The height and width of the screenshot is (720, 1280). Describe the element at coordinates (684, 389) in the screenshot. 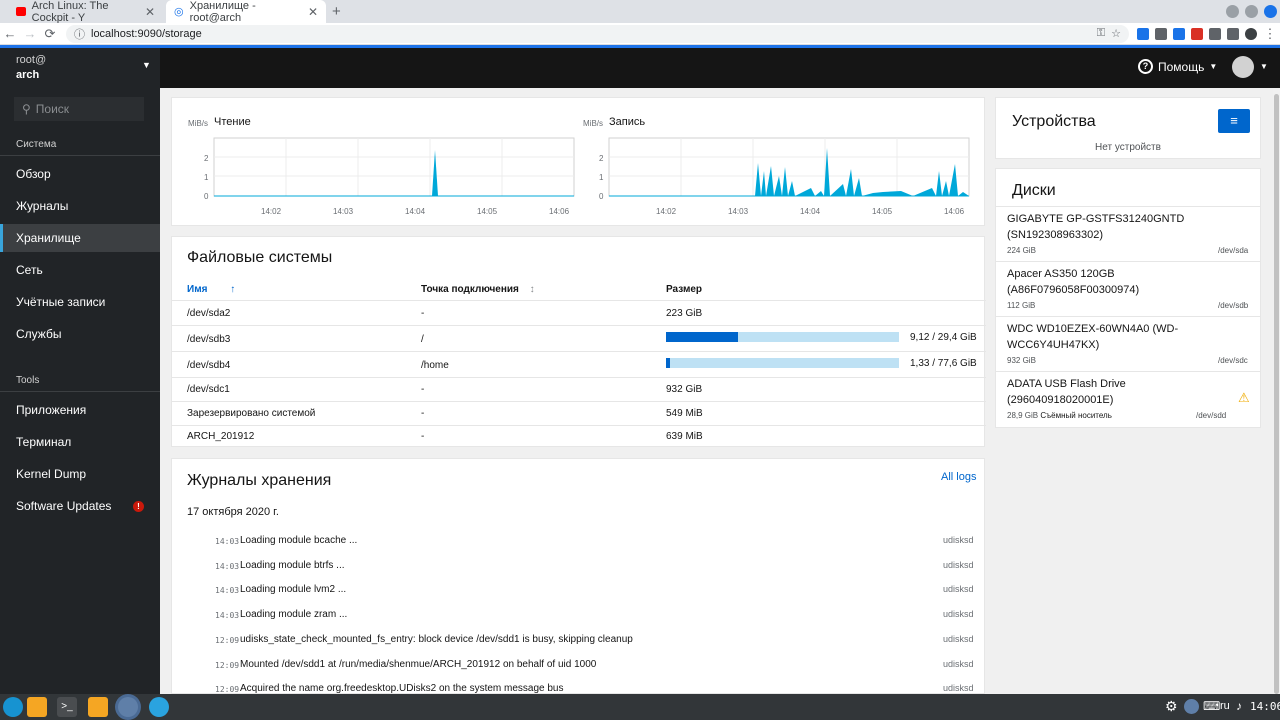

I see `fs-size: 932 GiB` at that location.